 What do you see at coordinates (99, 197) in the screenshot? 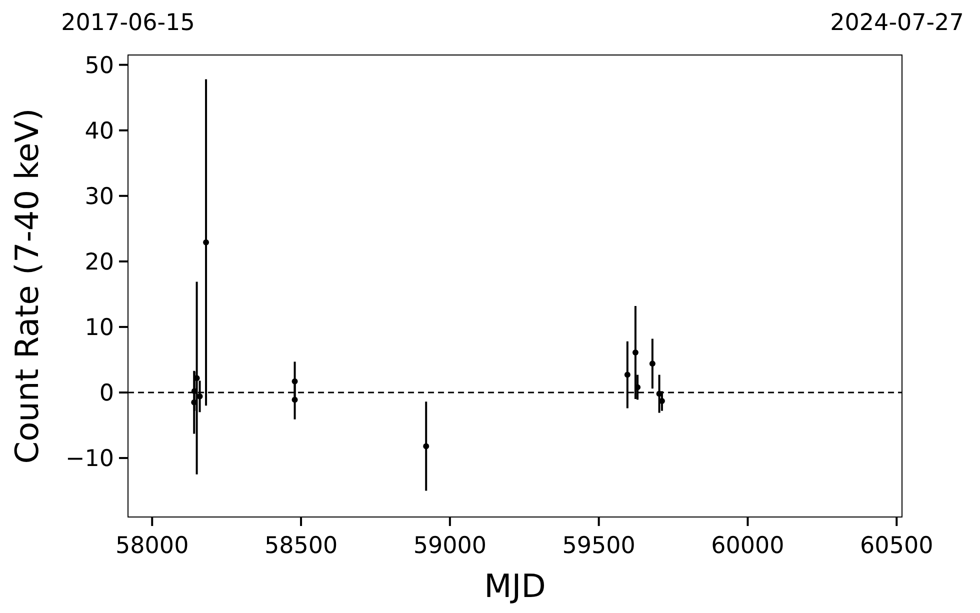
I see `y-tick-label: 30` at bounding box center [99, 197].